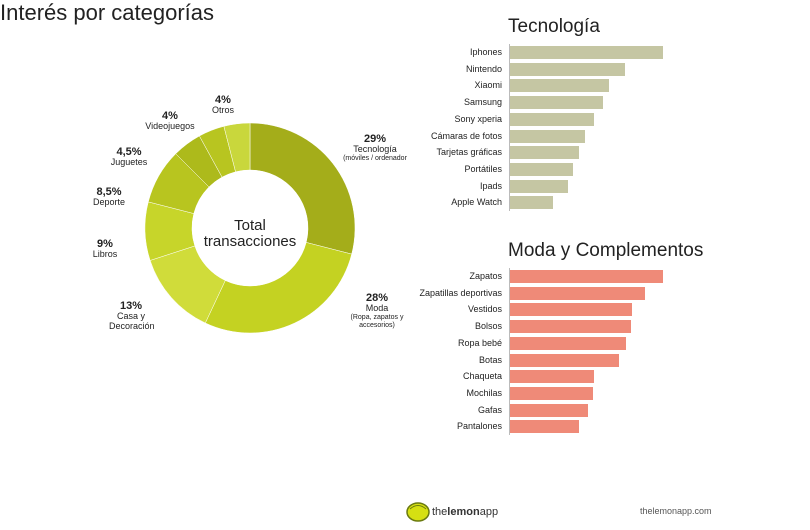 Image resolution: width=810 pixels, height=530 pixels. I want to click on slice-name: Tecnología, so click(375, 149).